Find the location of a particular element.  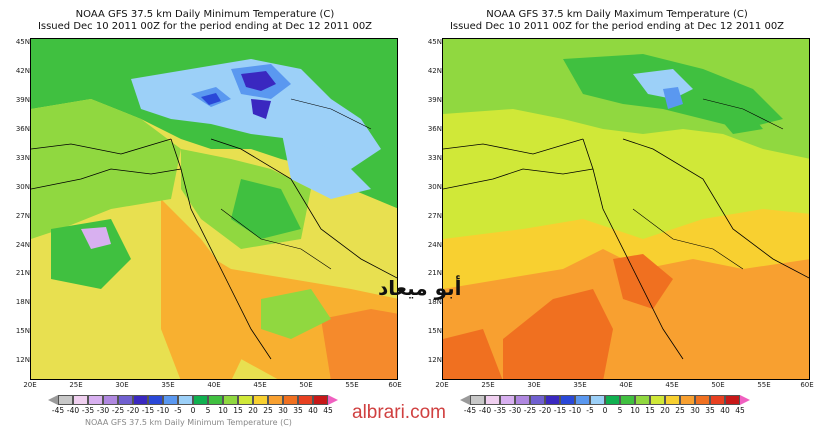

lon-label: 50E is located at coordinates (718, 385).